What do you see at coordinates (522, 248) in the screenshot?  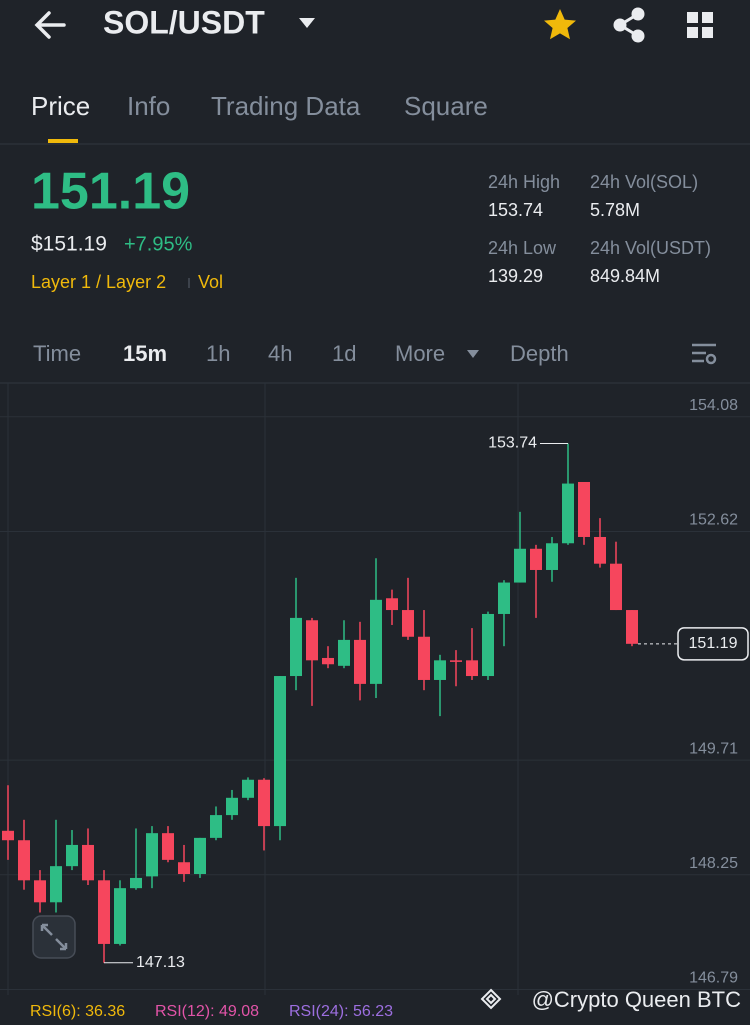 I see `stat-label: 24h Low` at bounding box center [522, 248].